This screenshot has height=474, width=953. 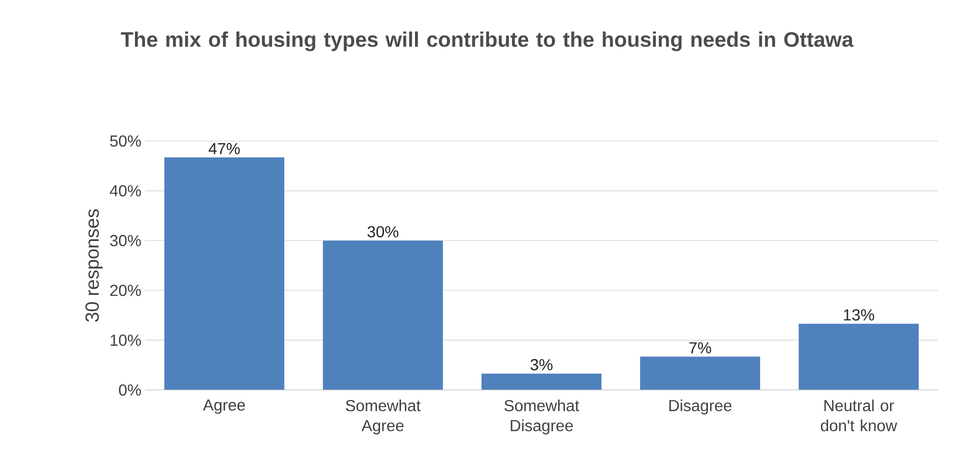 I want to click on chart-title: The mix of housing types will contribute to the housing needs in Ottawa, so click(x=487, y=42).